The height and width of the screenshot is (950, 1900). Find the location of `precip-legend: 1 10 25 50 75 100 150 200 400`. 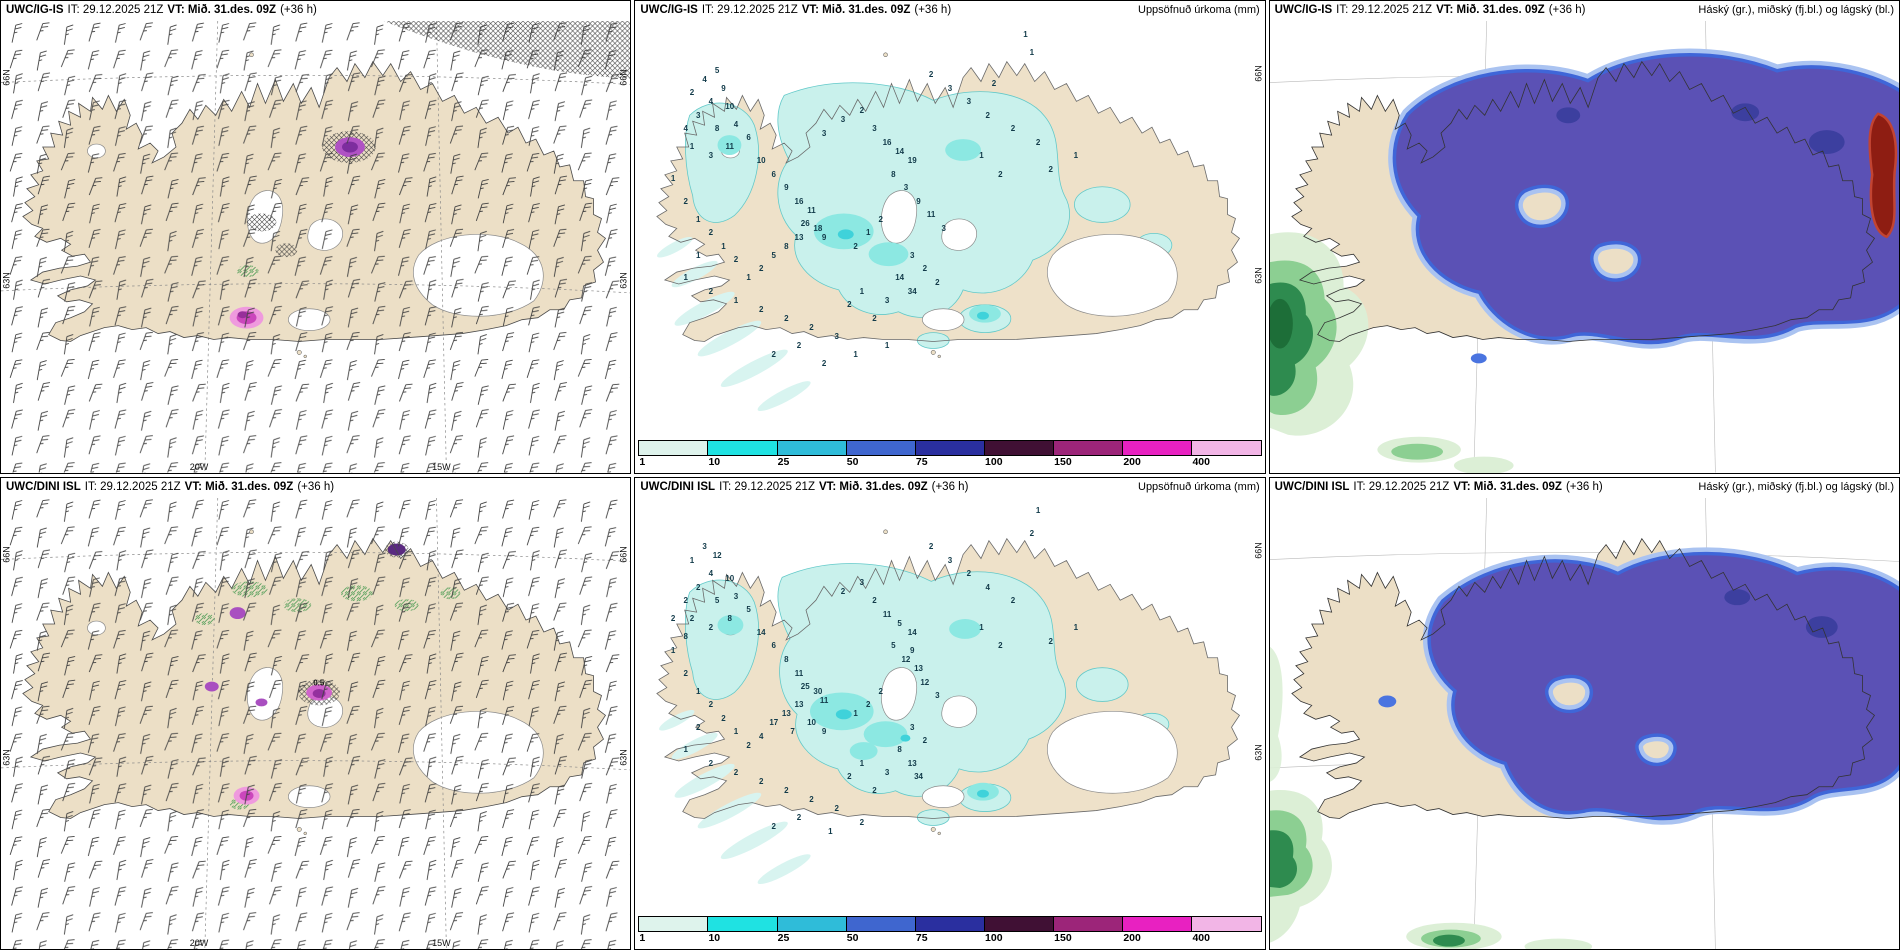

precip-legend: 1 10 25 50 75 100 150 200 400 is located at coordinates (950, 930).